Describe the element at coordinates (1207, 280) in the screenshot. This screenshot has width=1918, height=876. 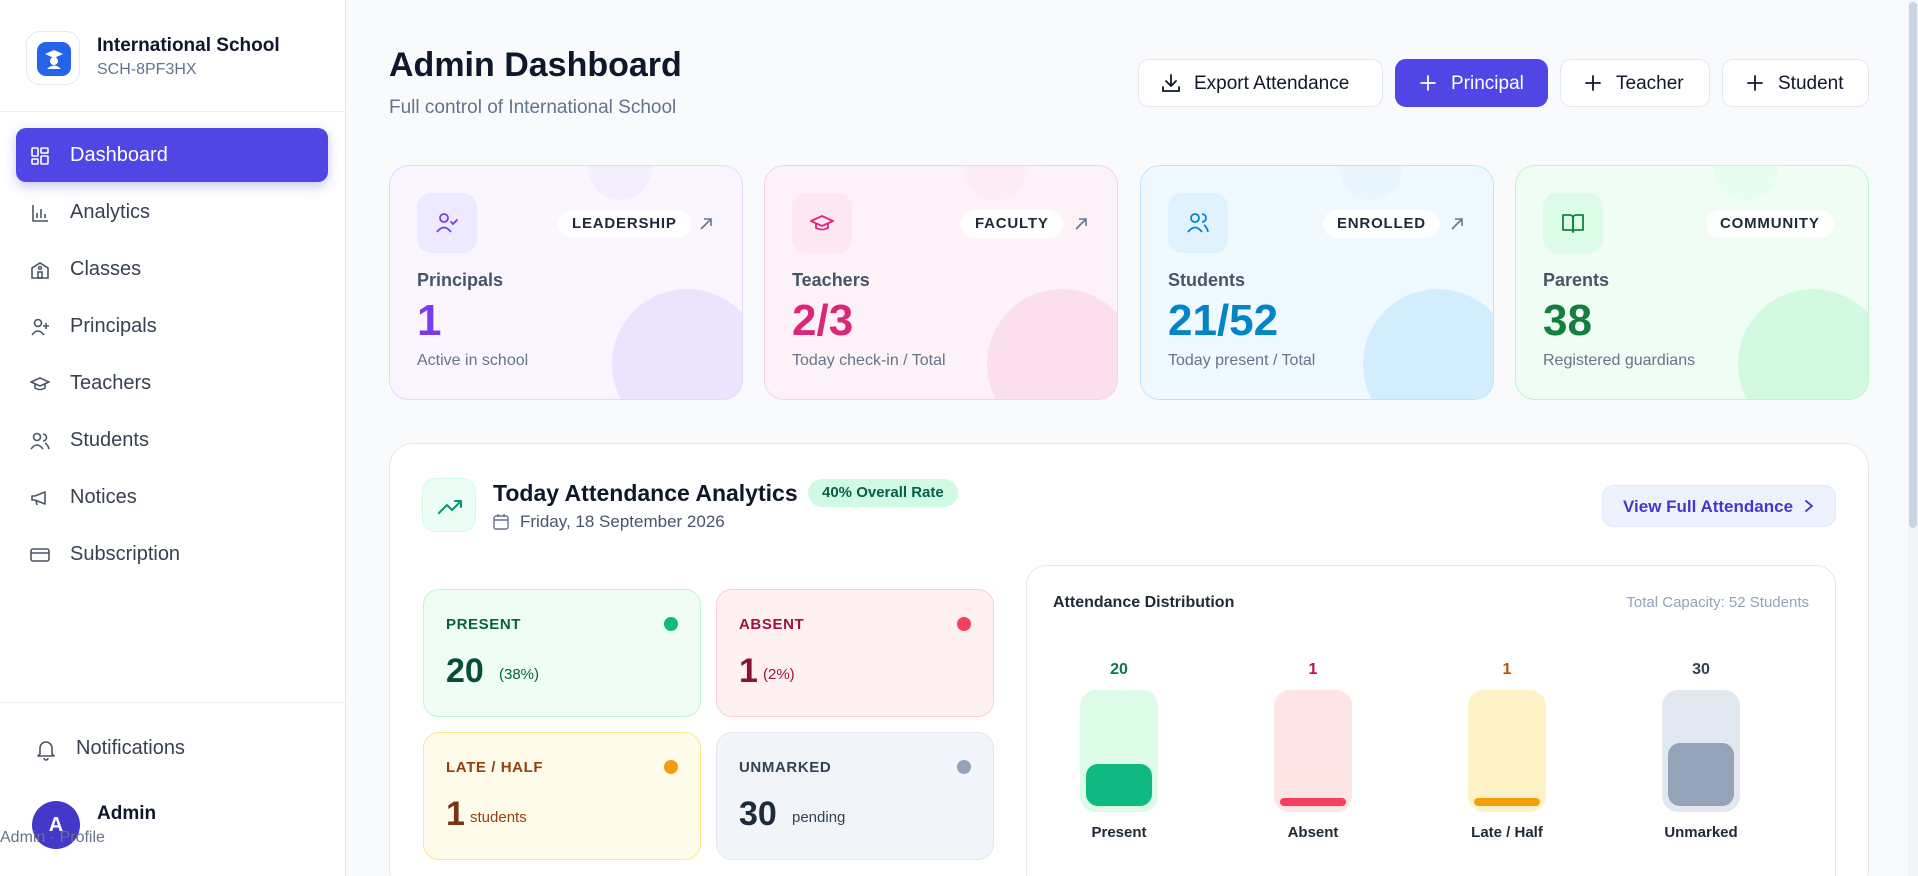
I see `card-label: Students` at that location.